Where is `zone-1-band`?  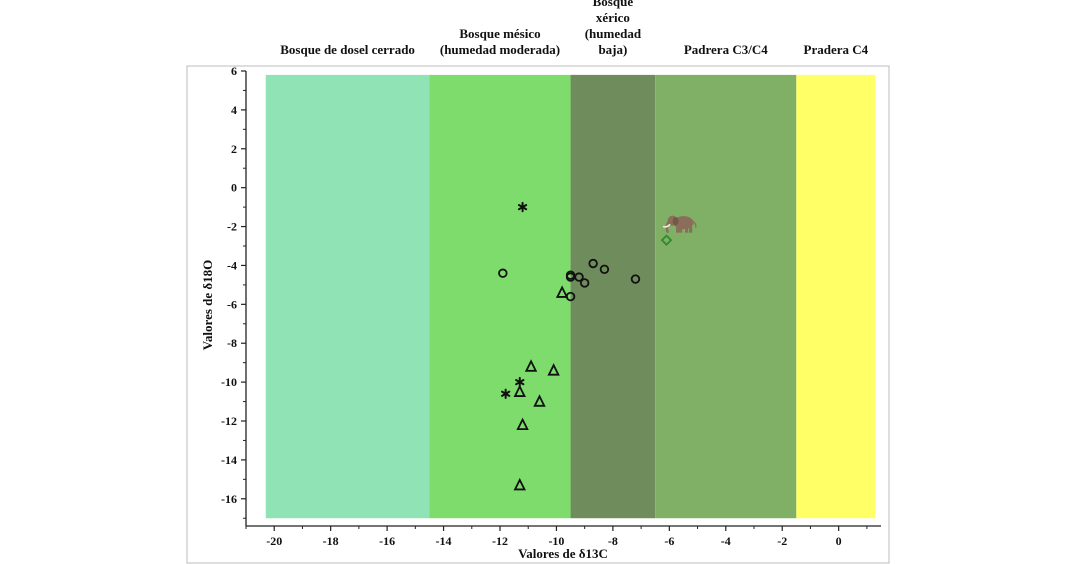 zone-1-band is located at coordinates (347, 296).